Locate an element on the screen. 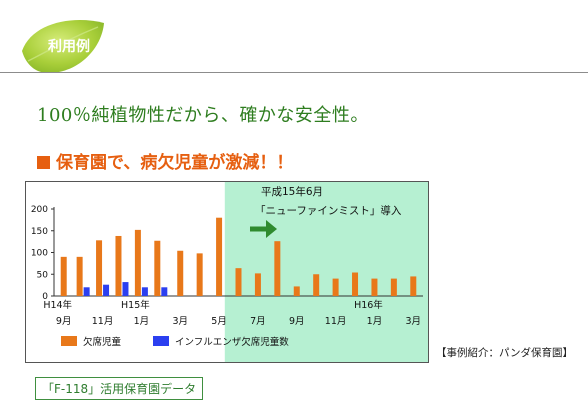 The width and height of the screenshot is (588, 413). data-tag: 「F-118」活用保育園データ is located at coordinates (119, 388).